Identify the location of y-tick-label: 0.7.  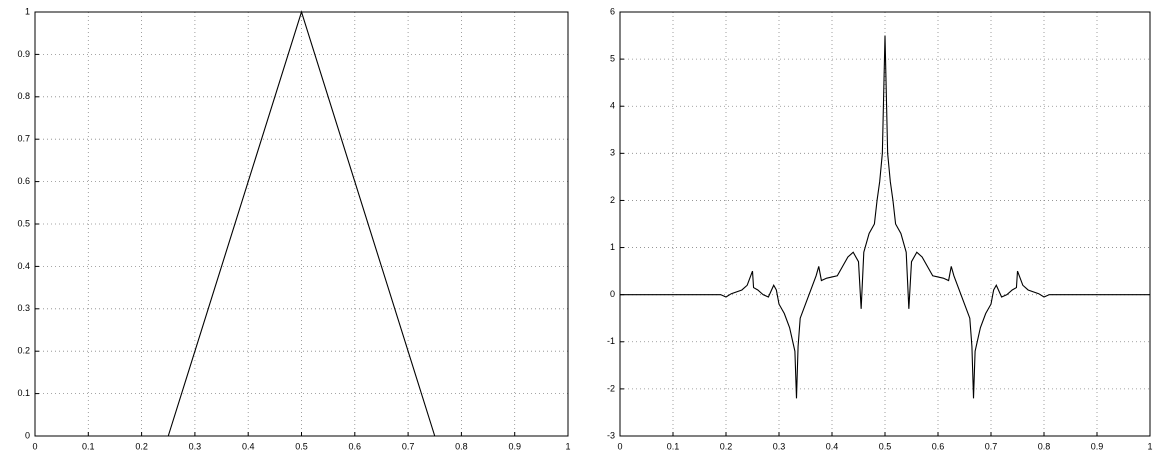
(23, 139).